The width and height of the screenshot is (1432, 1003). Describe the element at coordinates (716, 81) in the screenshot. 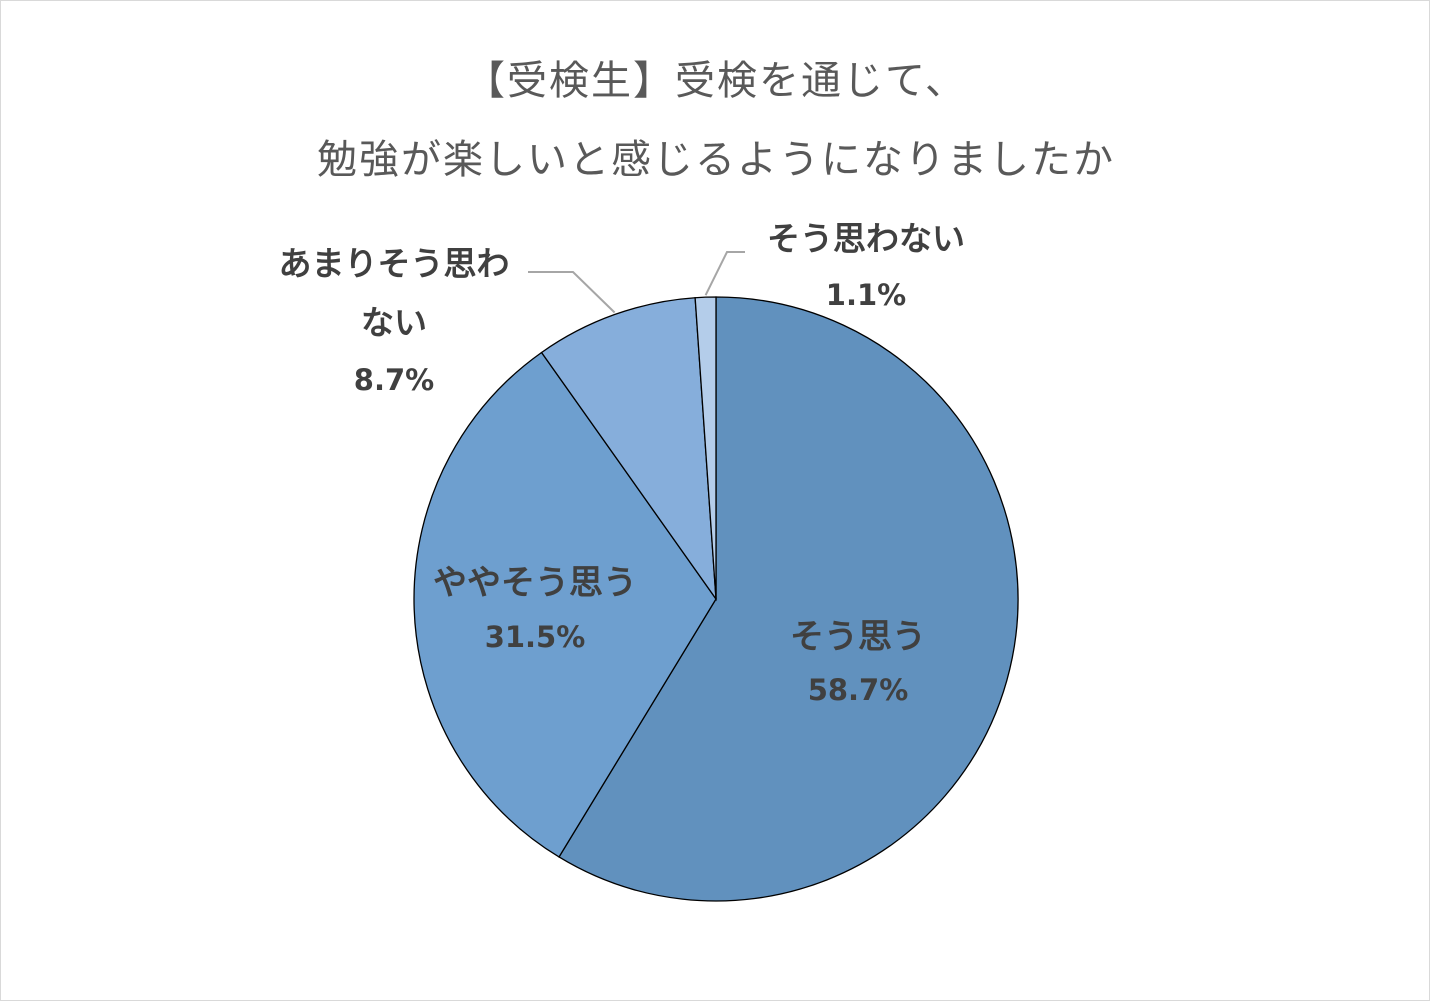

I see `chart-title: 【受検生】受検を通じて、` at that location.